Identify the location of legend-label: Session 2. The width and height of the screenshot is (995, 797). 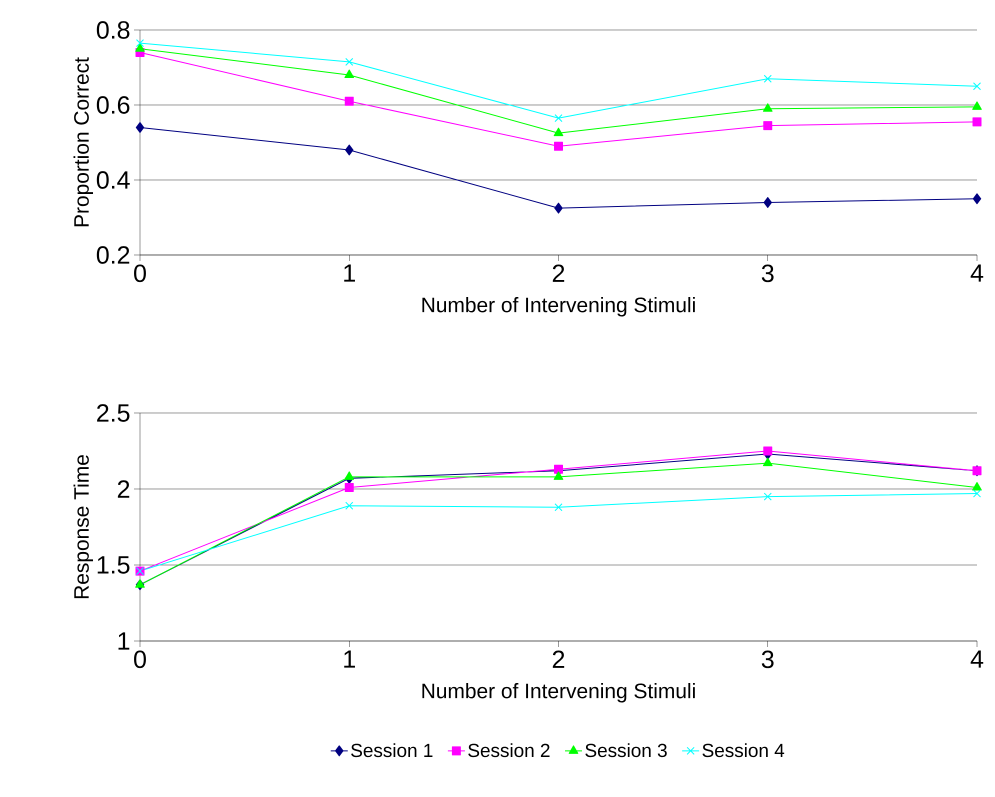
(509, 750).